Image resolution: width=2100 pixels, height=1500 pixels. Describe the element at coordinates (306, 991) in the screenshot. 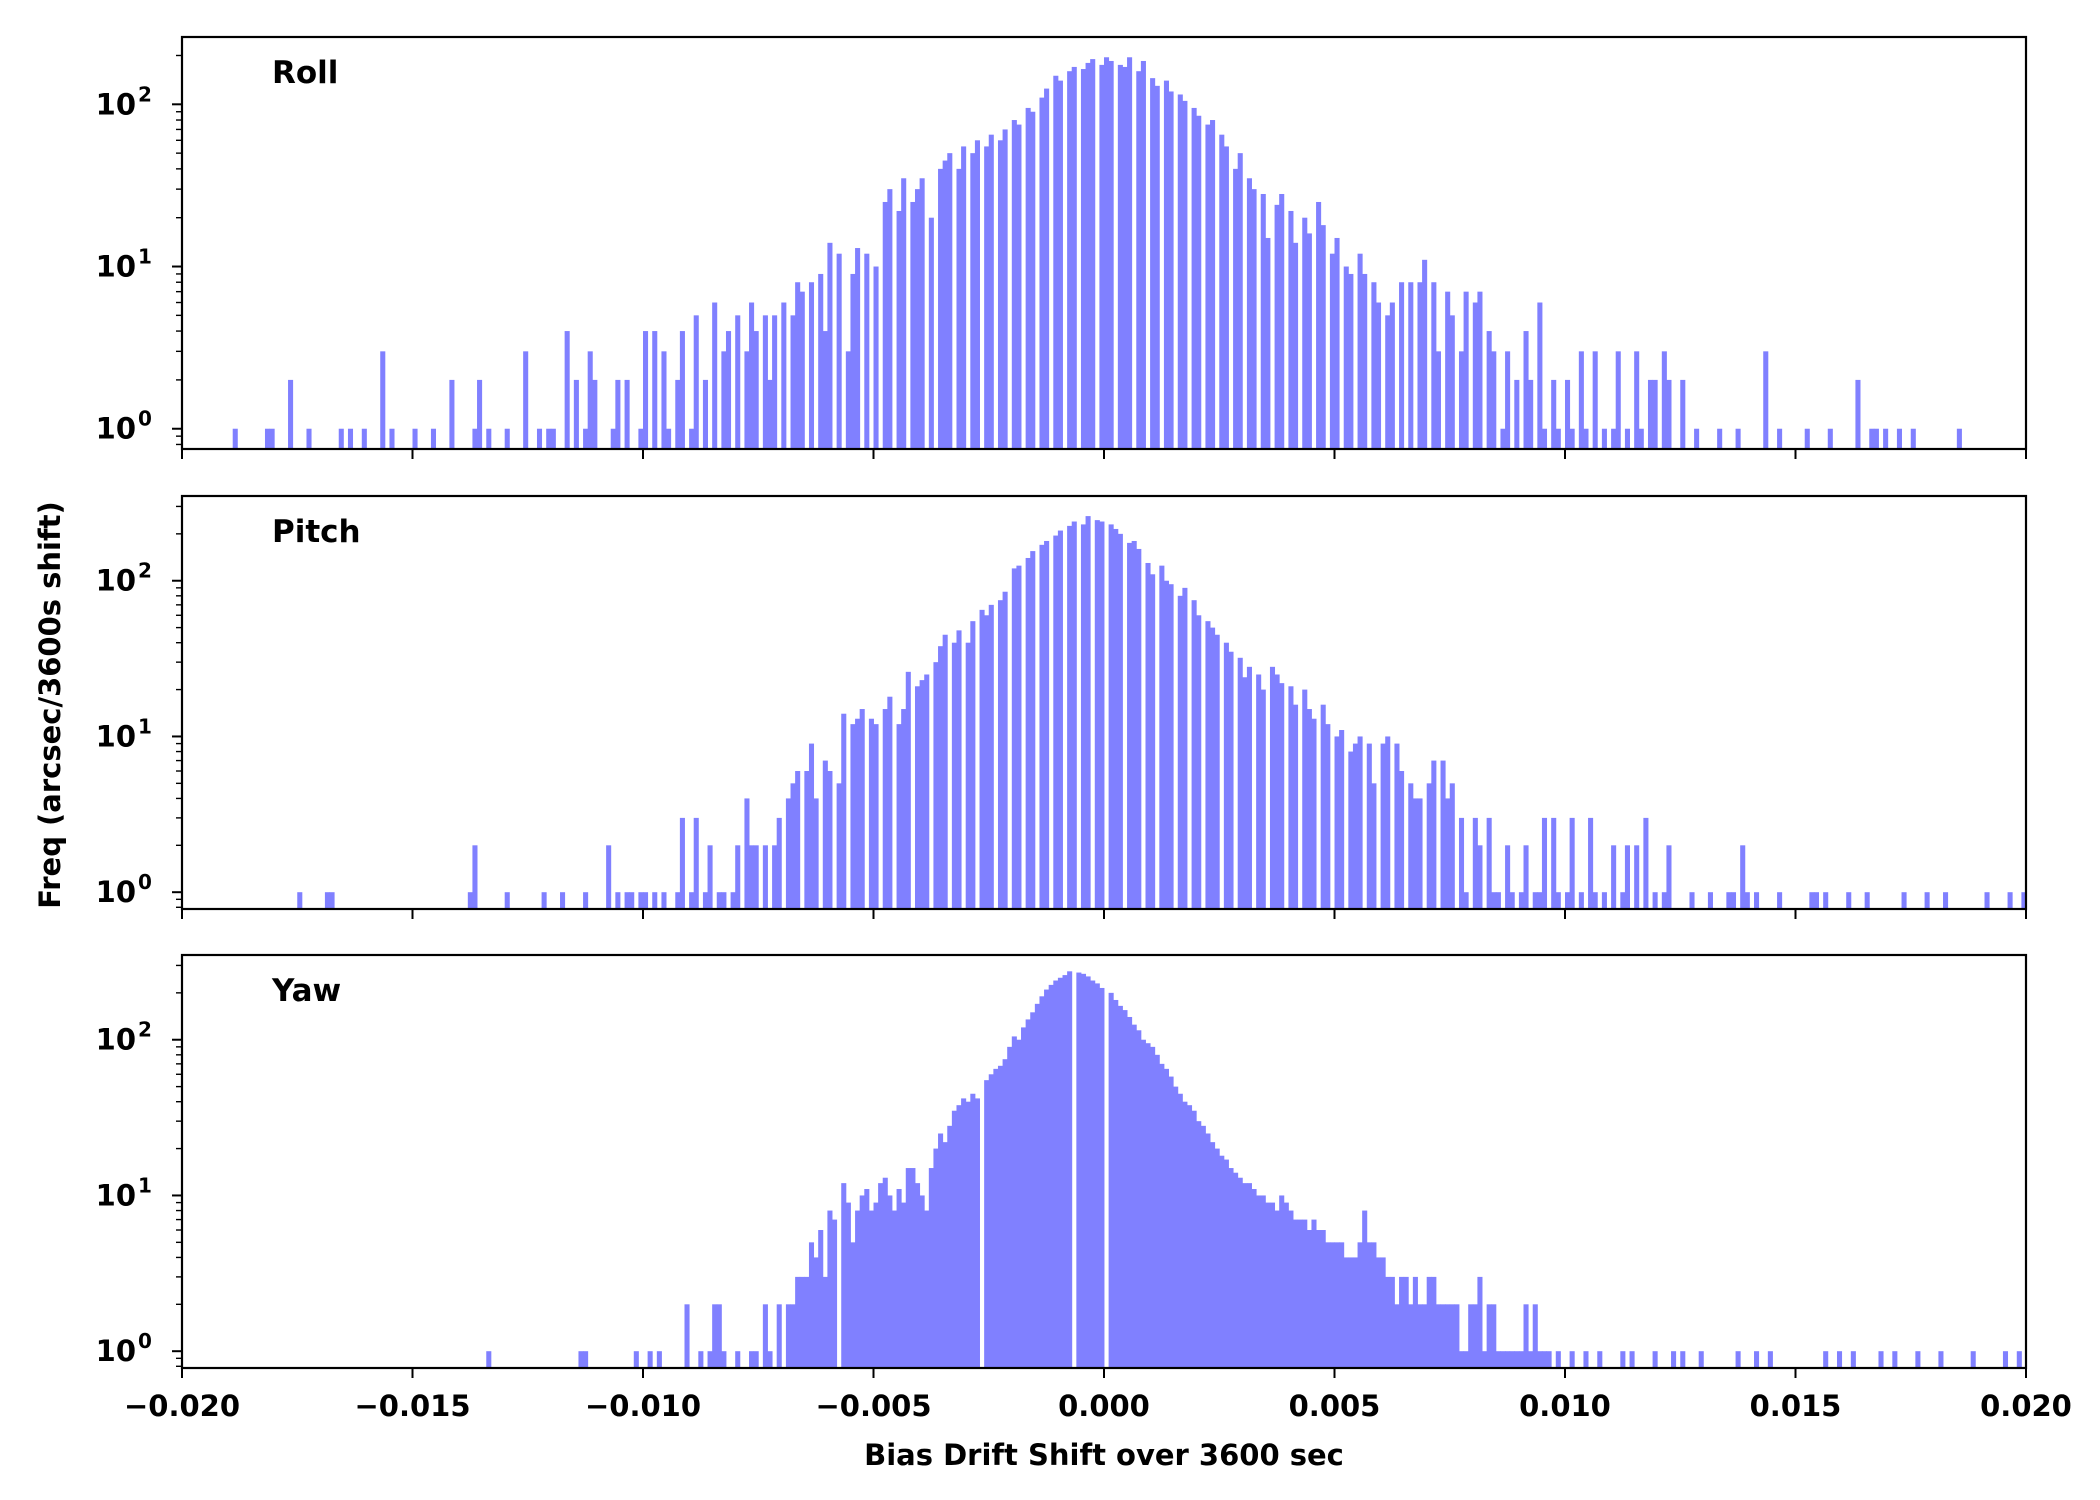

I see `panel-title: Yaw` at that location.